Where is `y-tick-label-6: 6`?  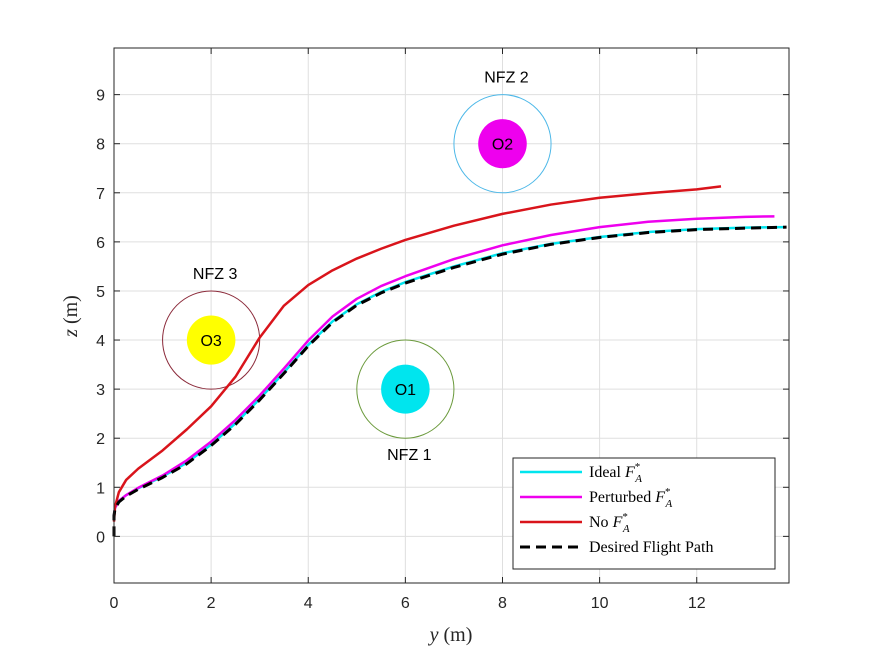
y-tick-label-6: 6 is located at coordinates (100, 243).